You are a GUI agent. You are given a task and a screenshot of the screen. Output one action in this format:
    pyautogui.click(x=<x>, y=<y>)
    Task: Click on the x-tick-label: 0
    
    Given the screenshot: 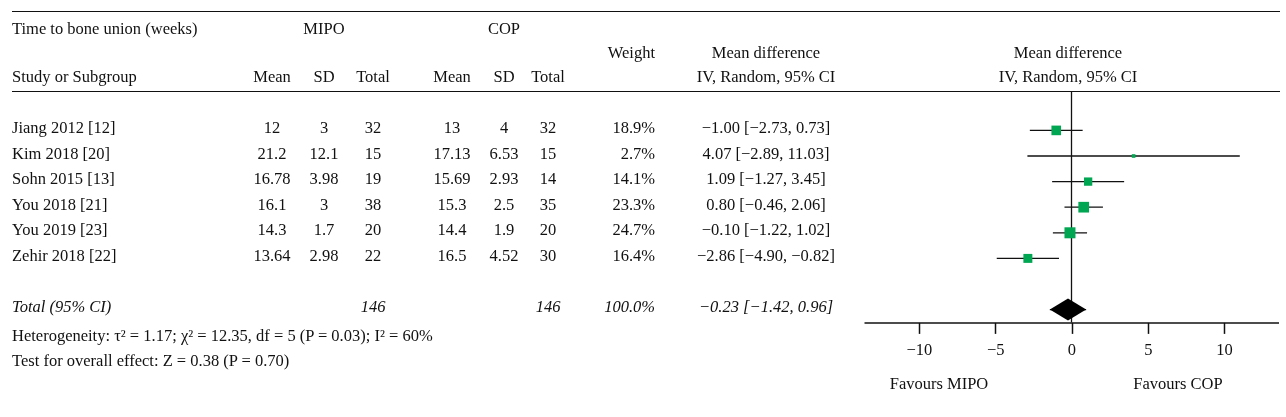 What is the action you would take?
    pyautogui.click(x=1072, y=349)
    